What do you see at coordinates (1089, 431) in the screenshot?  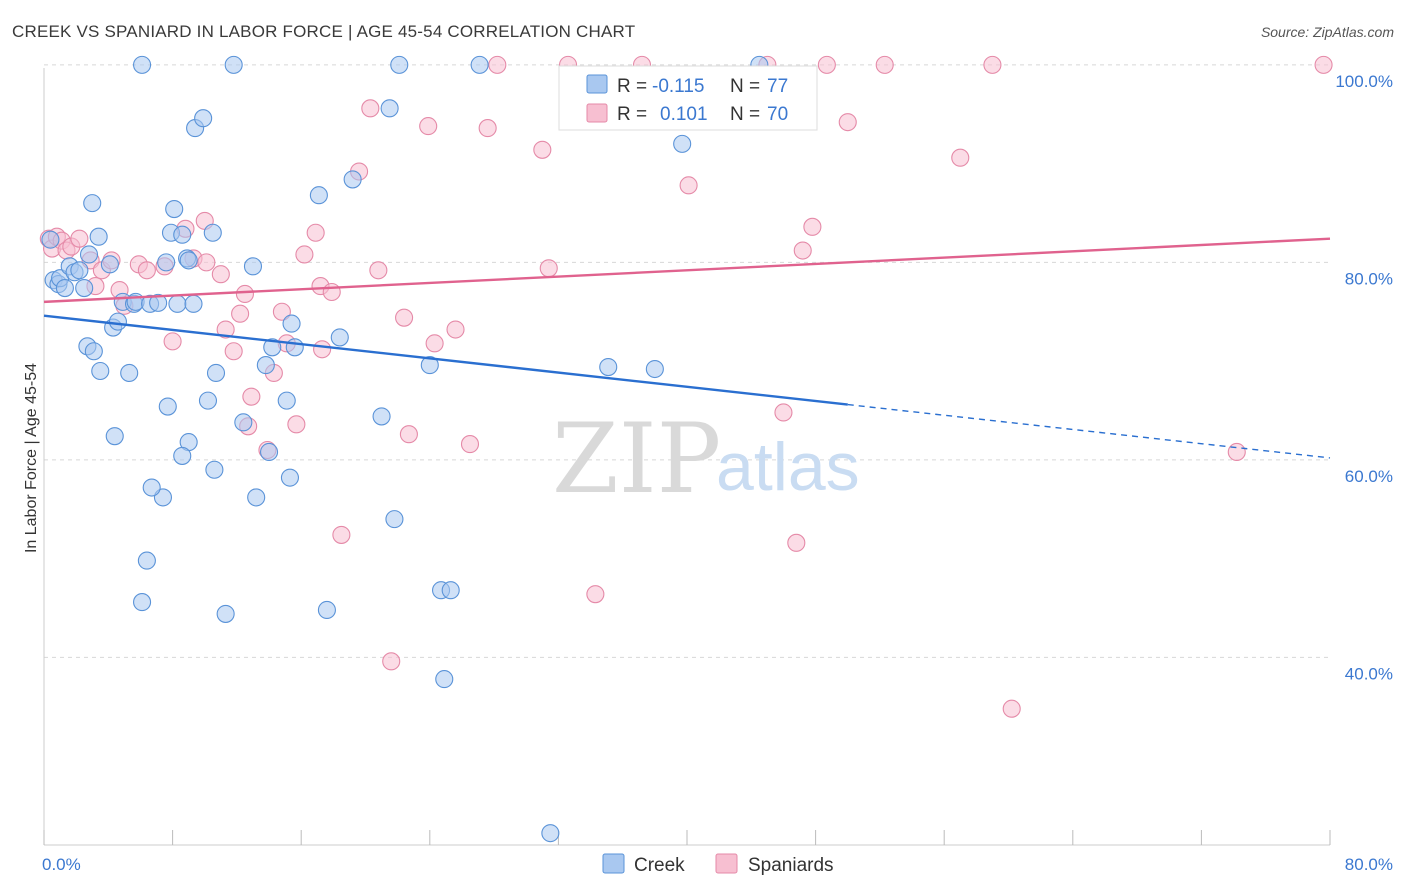 I see `creek-trend-extension` at bounding box center [1089, 431].